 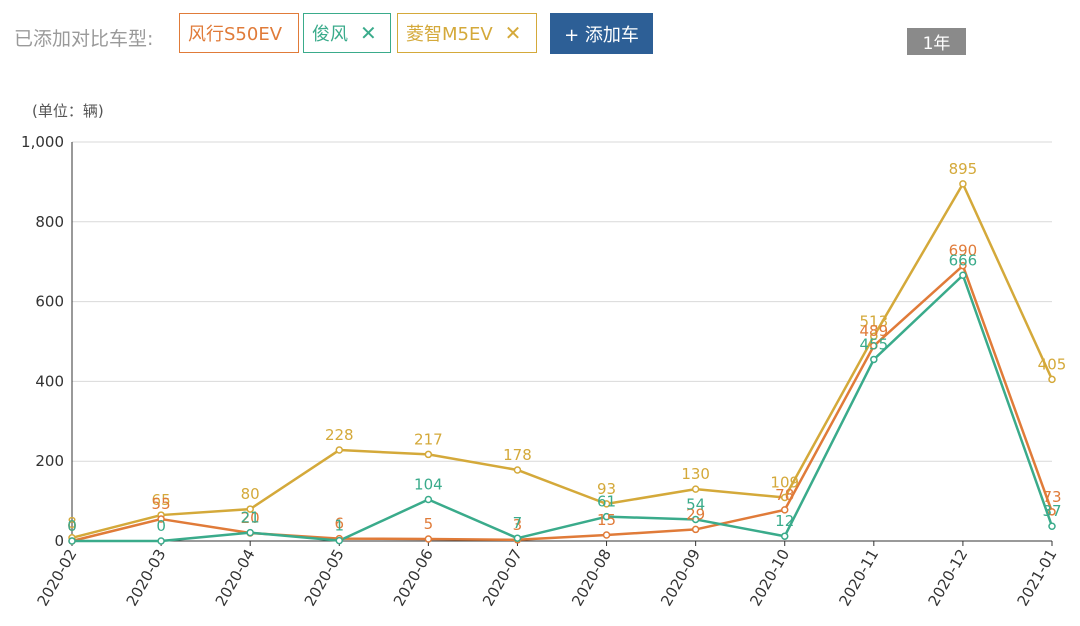 What do you see at coordinates (1052, 364) in the screenshot?
I see `data-label: 405` at bounding box center [1052, 364].